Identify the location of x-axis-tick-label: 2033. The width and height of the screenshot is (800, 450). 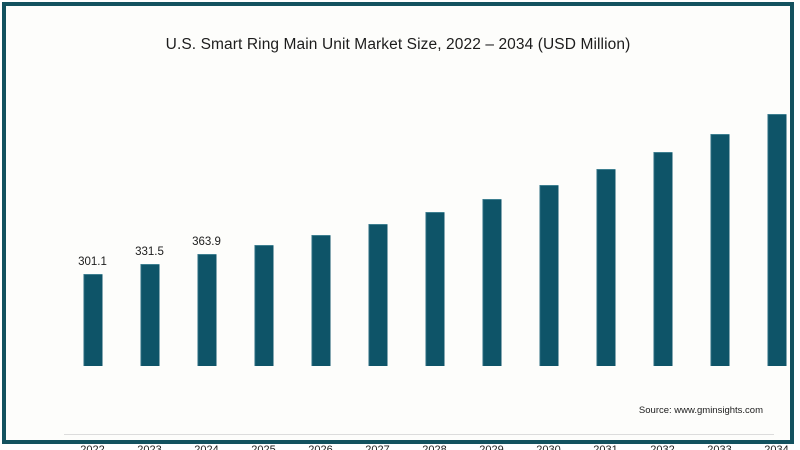
(719, 447).